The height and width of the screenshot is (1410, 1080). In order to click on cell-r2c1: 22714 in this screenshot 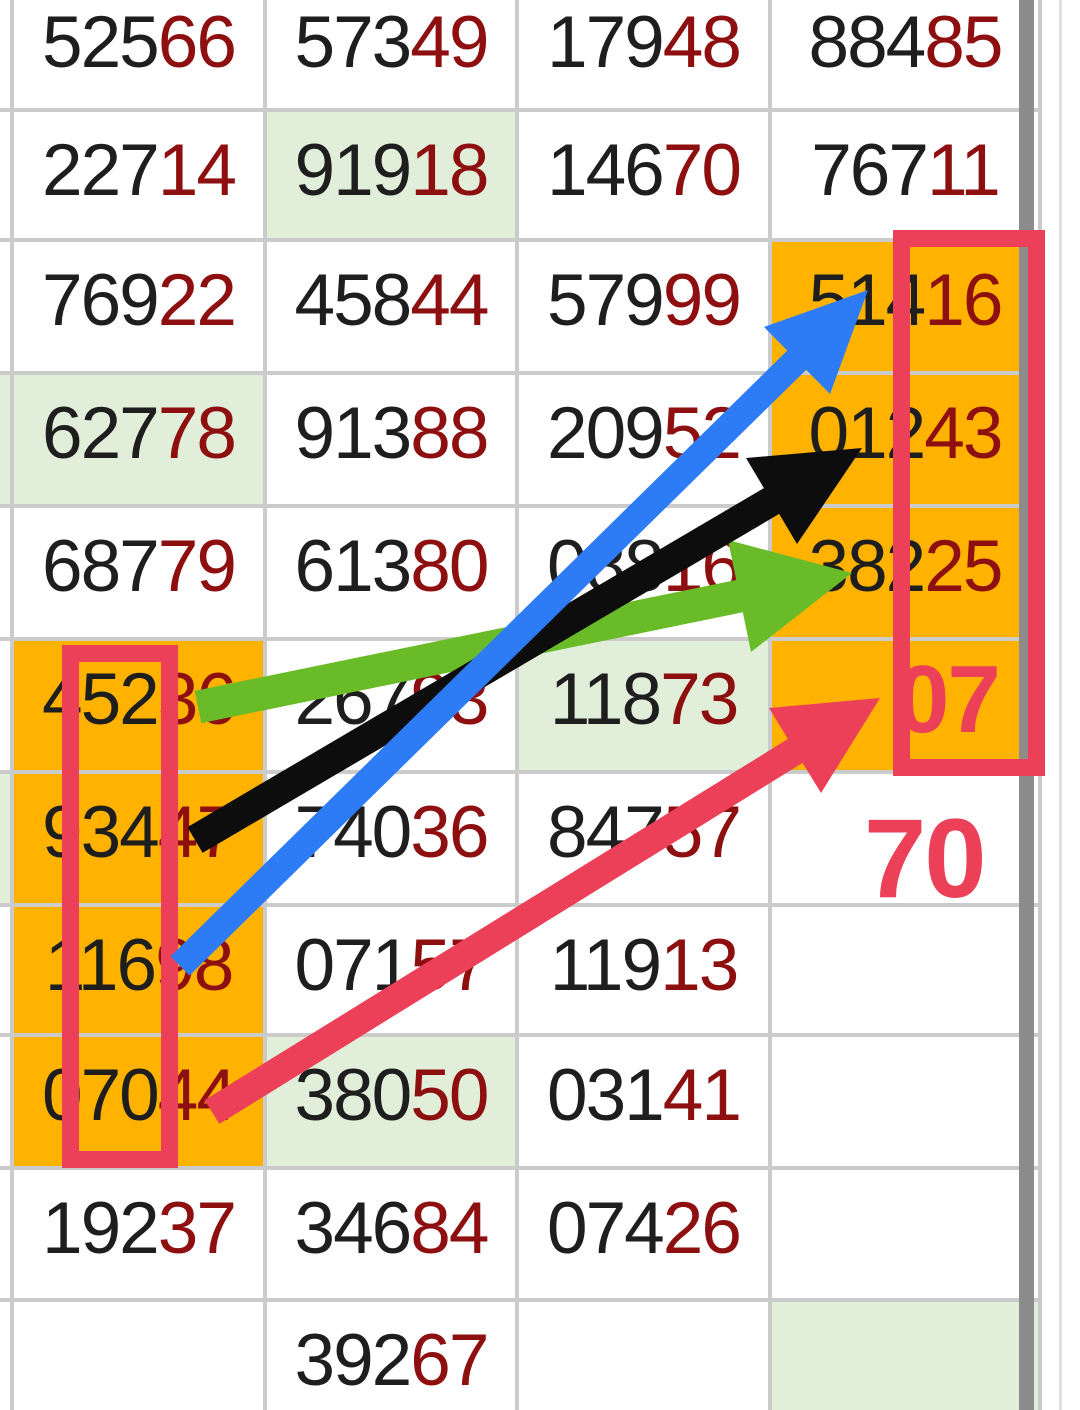, I will do `click(138, 175)`.